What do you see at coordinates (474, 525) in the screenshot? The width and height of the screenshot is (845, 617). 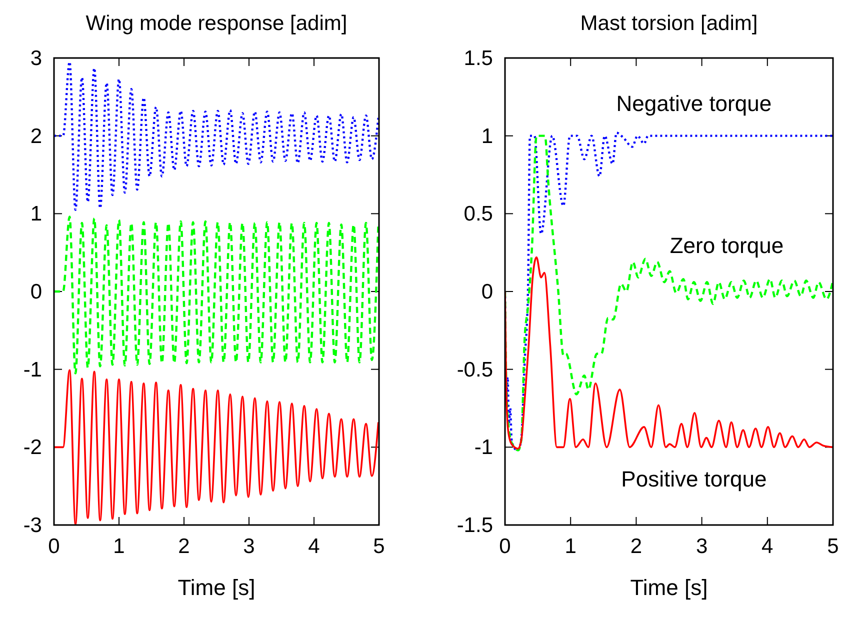 I see `y-tick-label: -1.5` at bounding box center [474, 525].